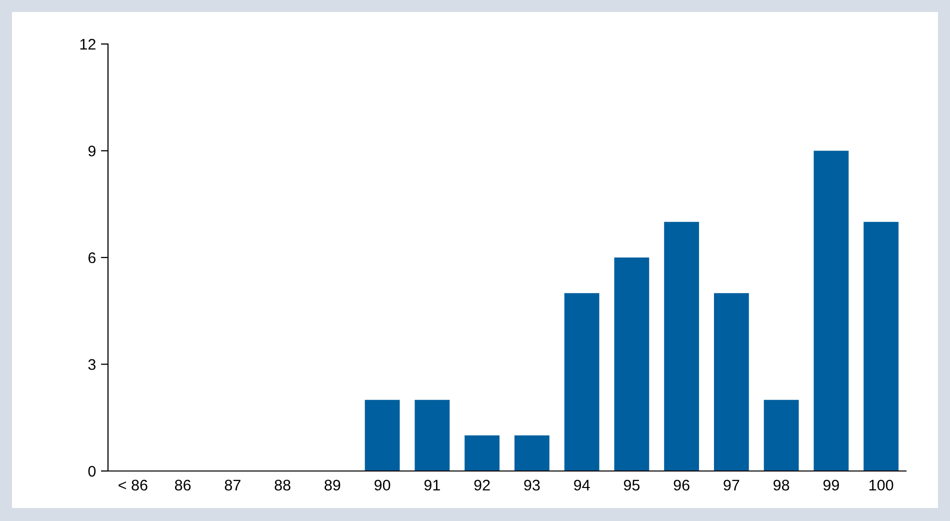  What do you see at coordinates (182, 485) in the screenshot?
I see `x-tick-label: 86` at bounding box center [182, 485].